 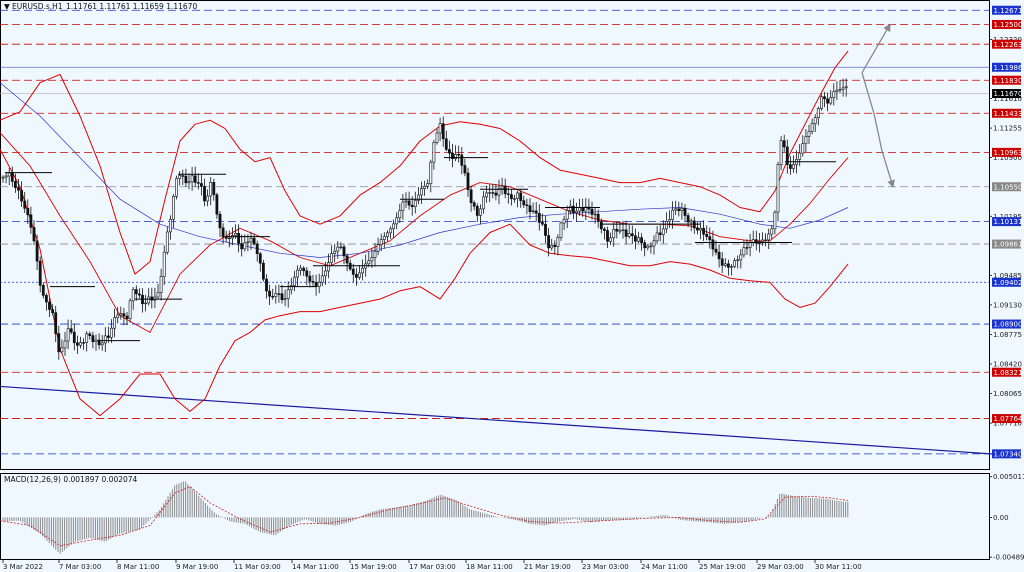 What do you see at coordinates (424, 517) in the screenshot?
I see `macd-indicator` at bounding box center [424, 517].